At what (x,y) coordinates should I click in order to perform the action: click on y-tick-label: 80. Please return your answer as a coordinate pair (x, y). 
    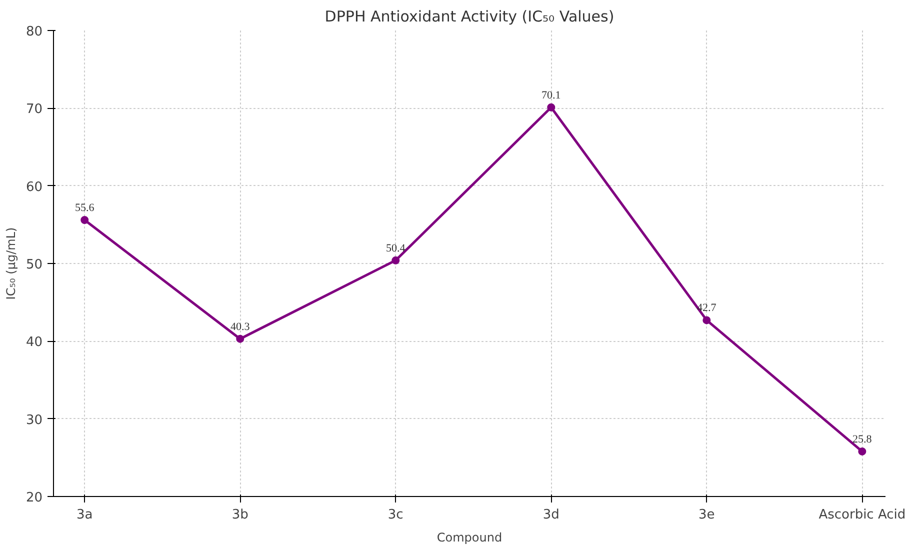
    Looking at the image, I should click on (34, 32).